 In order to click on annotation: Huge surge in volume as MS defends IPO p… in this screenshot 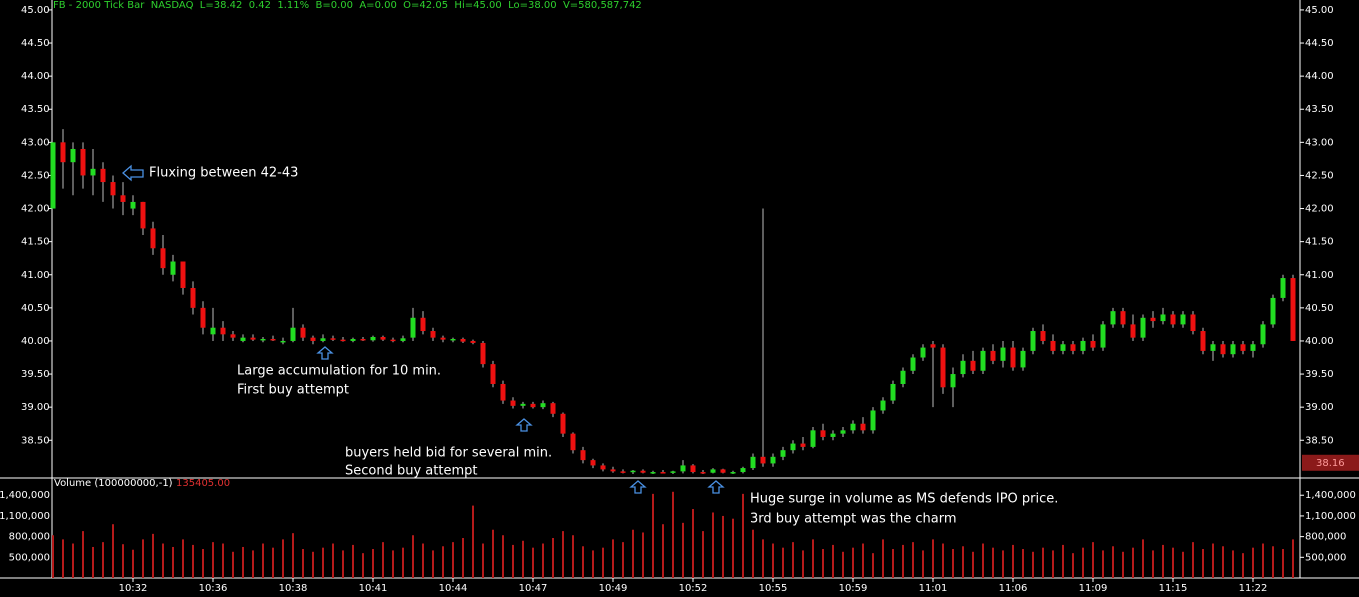, I will do `click(904, 499)`.